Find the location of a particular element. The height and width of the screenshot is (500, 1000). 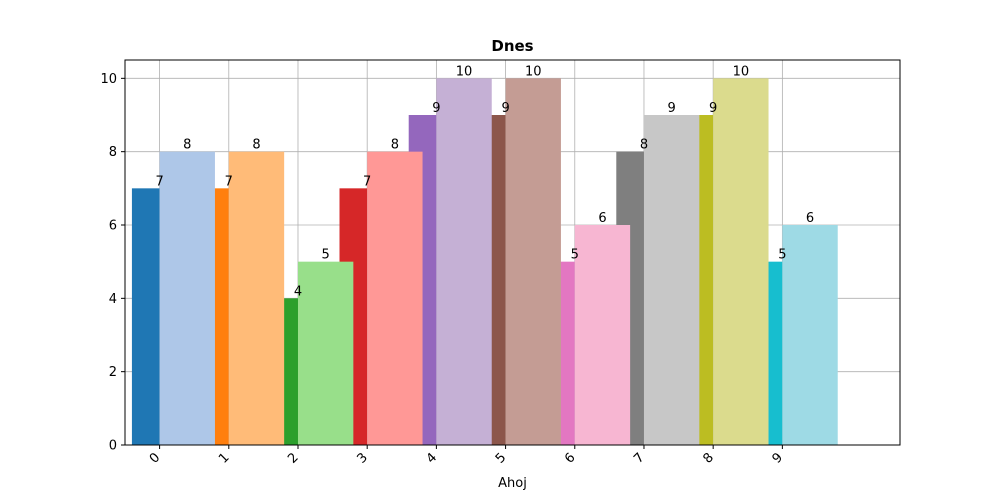

x-tick-label: 6 is located at coordinates (570, 458).